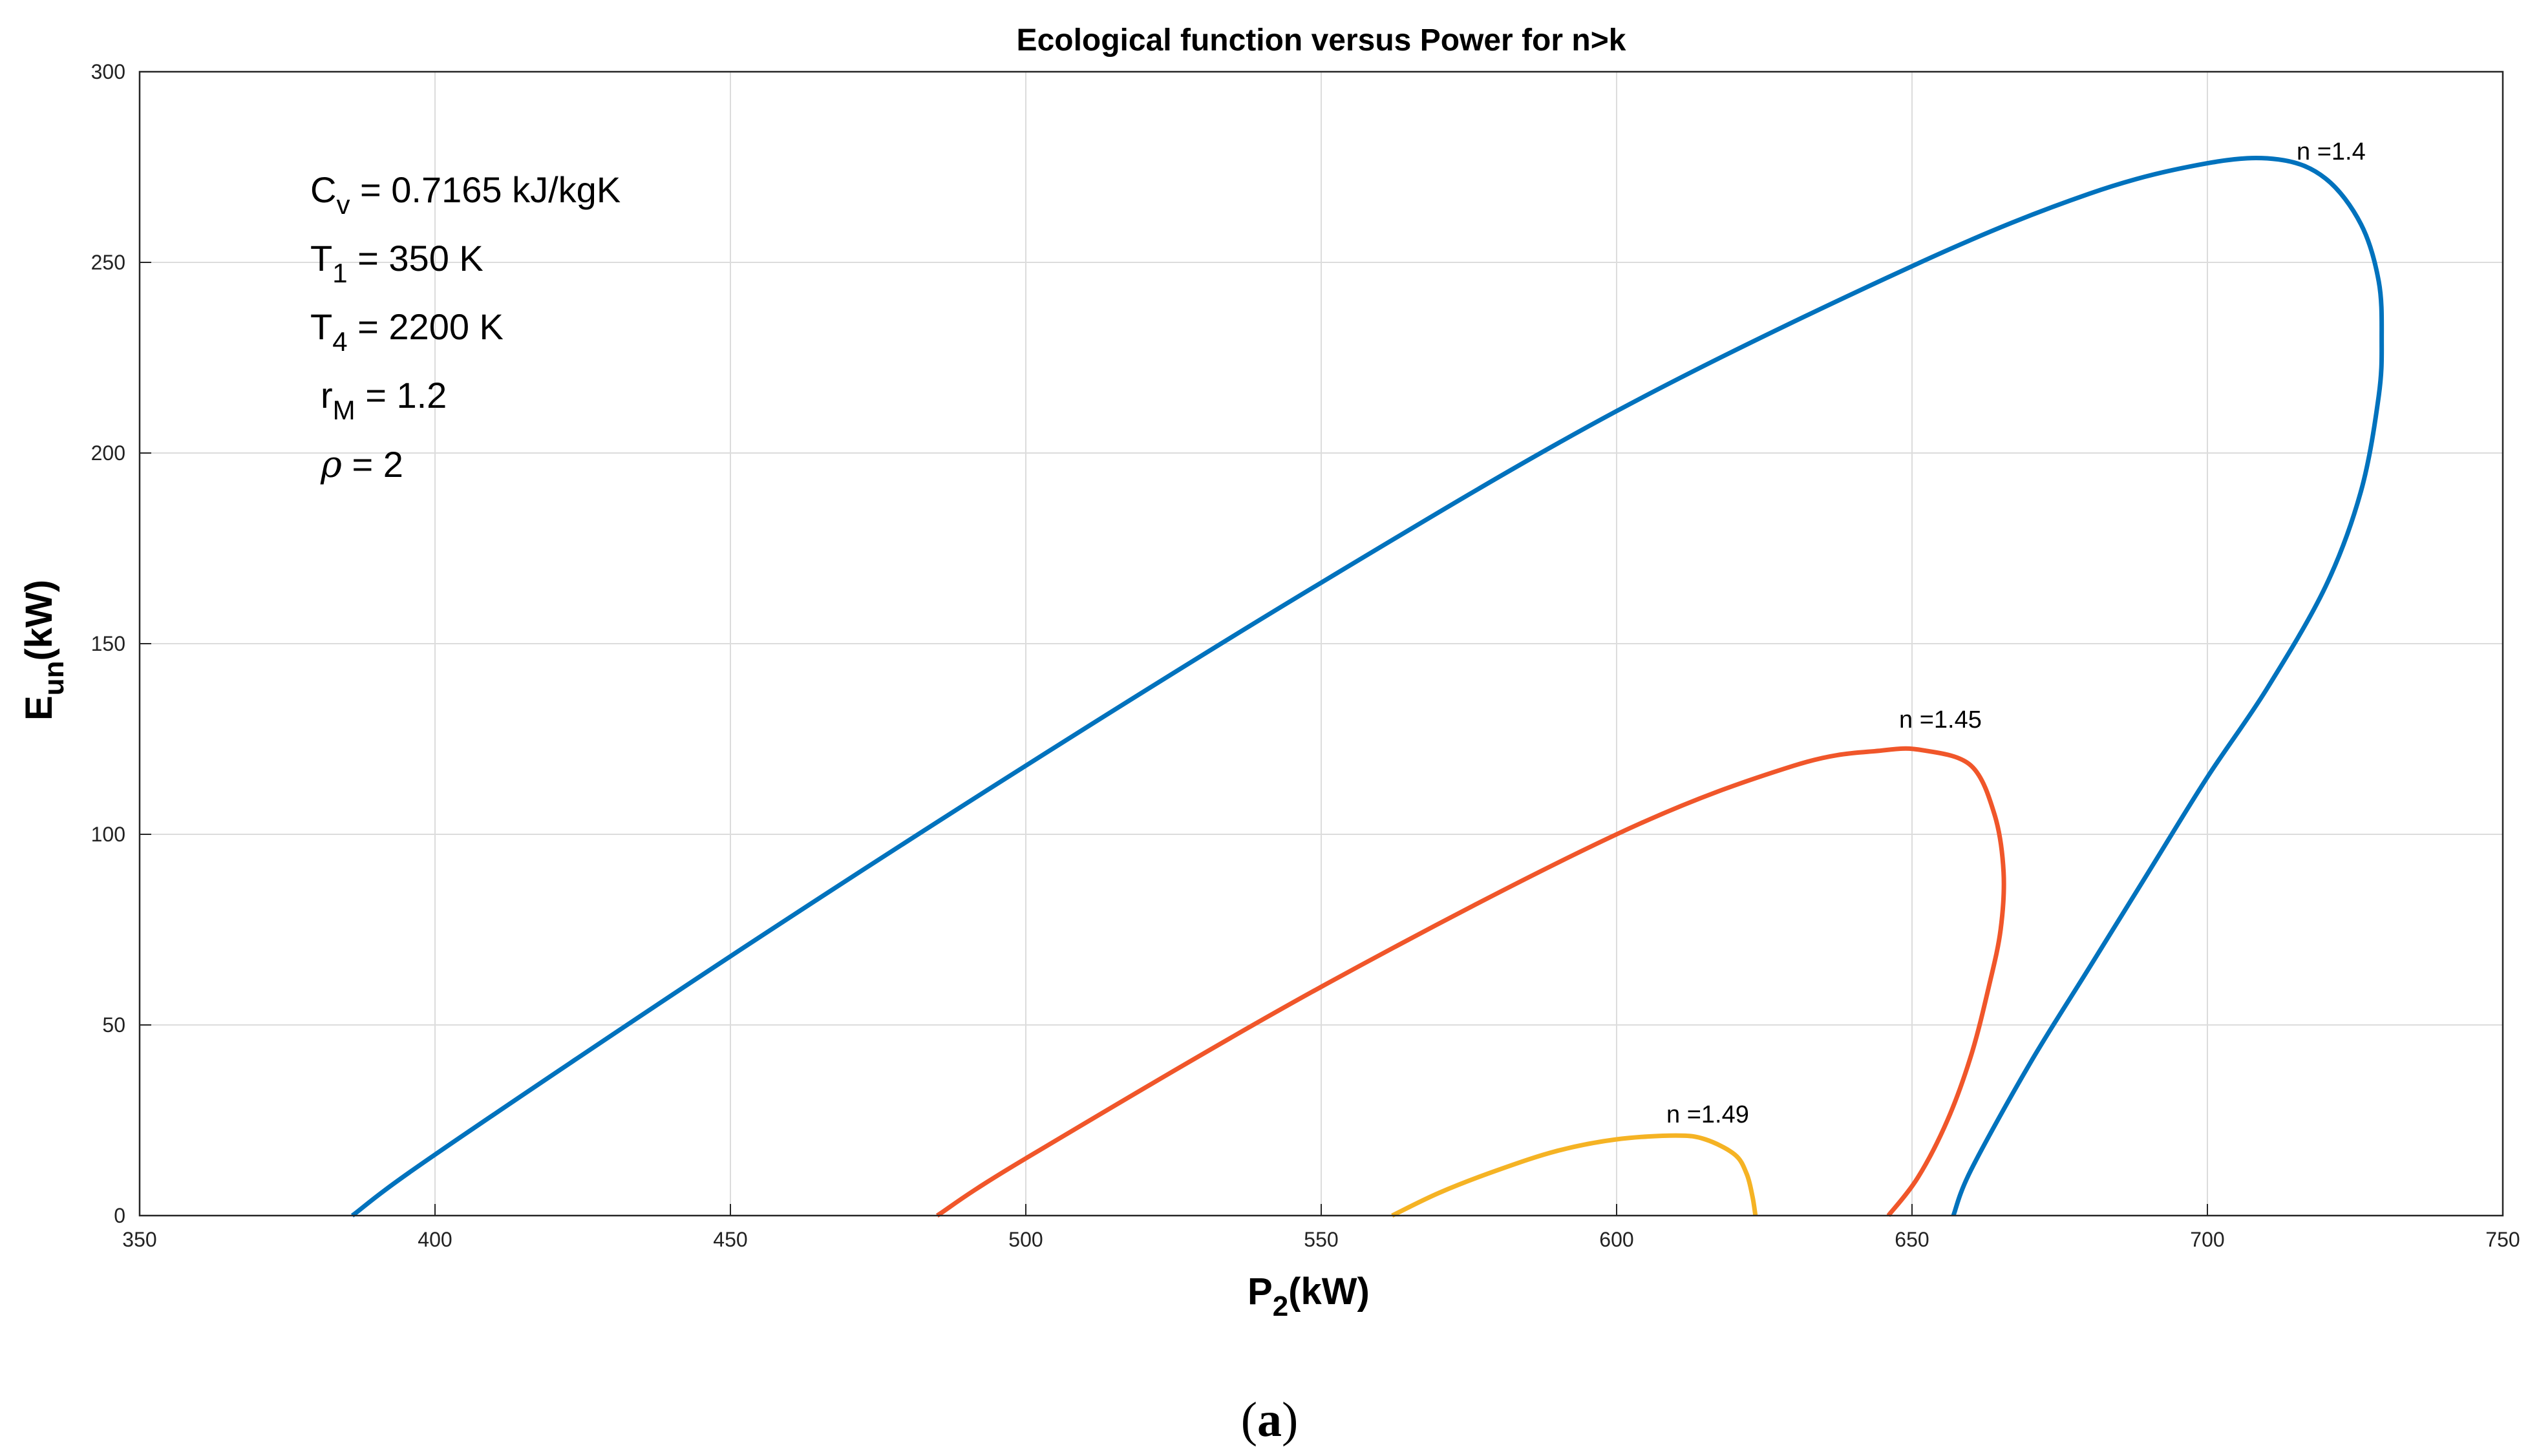  I want to click on series-label-n-1-4: n =1.4, so click(2331, 151).